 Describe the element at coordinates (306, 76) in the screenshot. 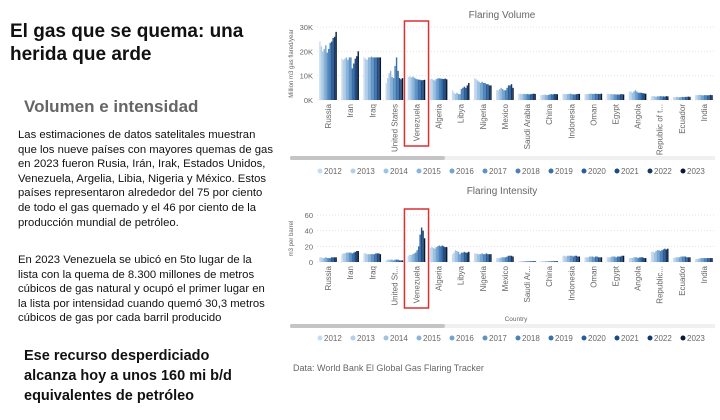

I see `y-tick-label: 10K` at that location.